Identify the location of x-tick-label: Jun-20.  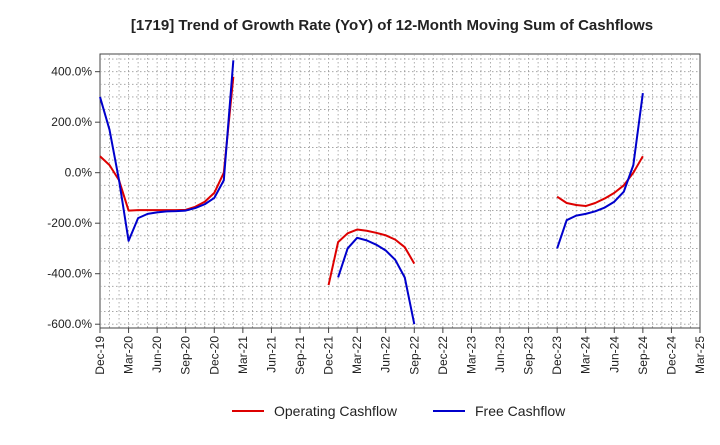
(157, 354).